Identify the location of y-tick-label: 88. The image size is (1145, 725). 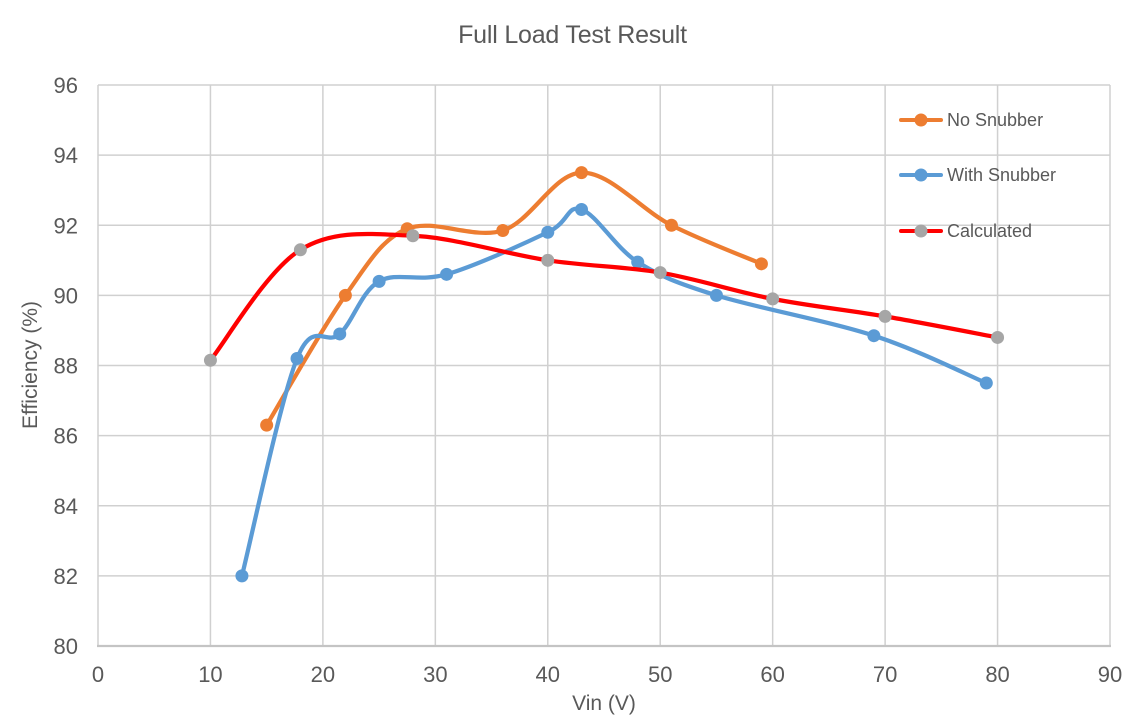
(66, 366).